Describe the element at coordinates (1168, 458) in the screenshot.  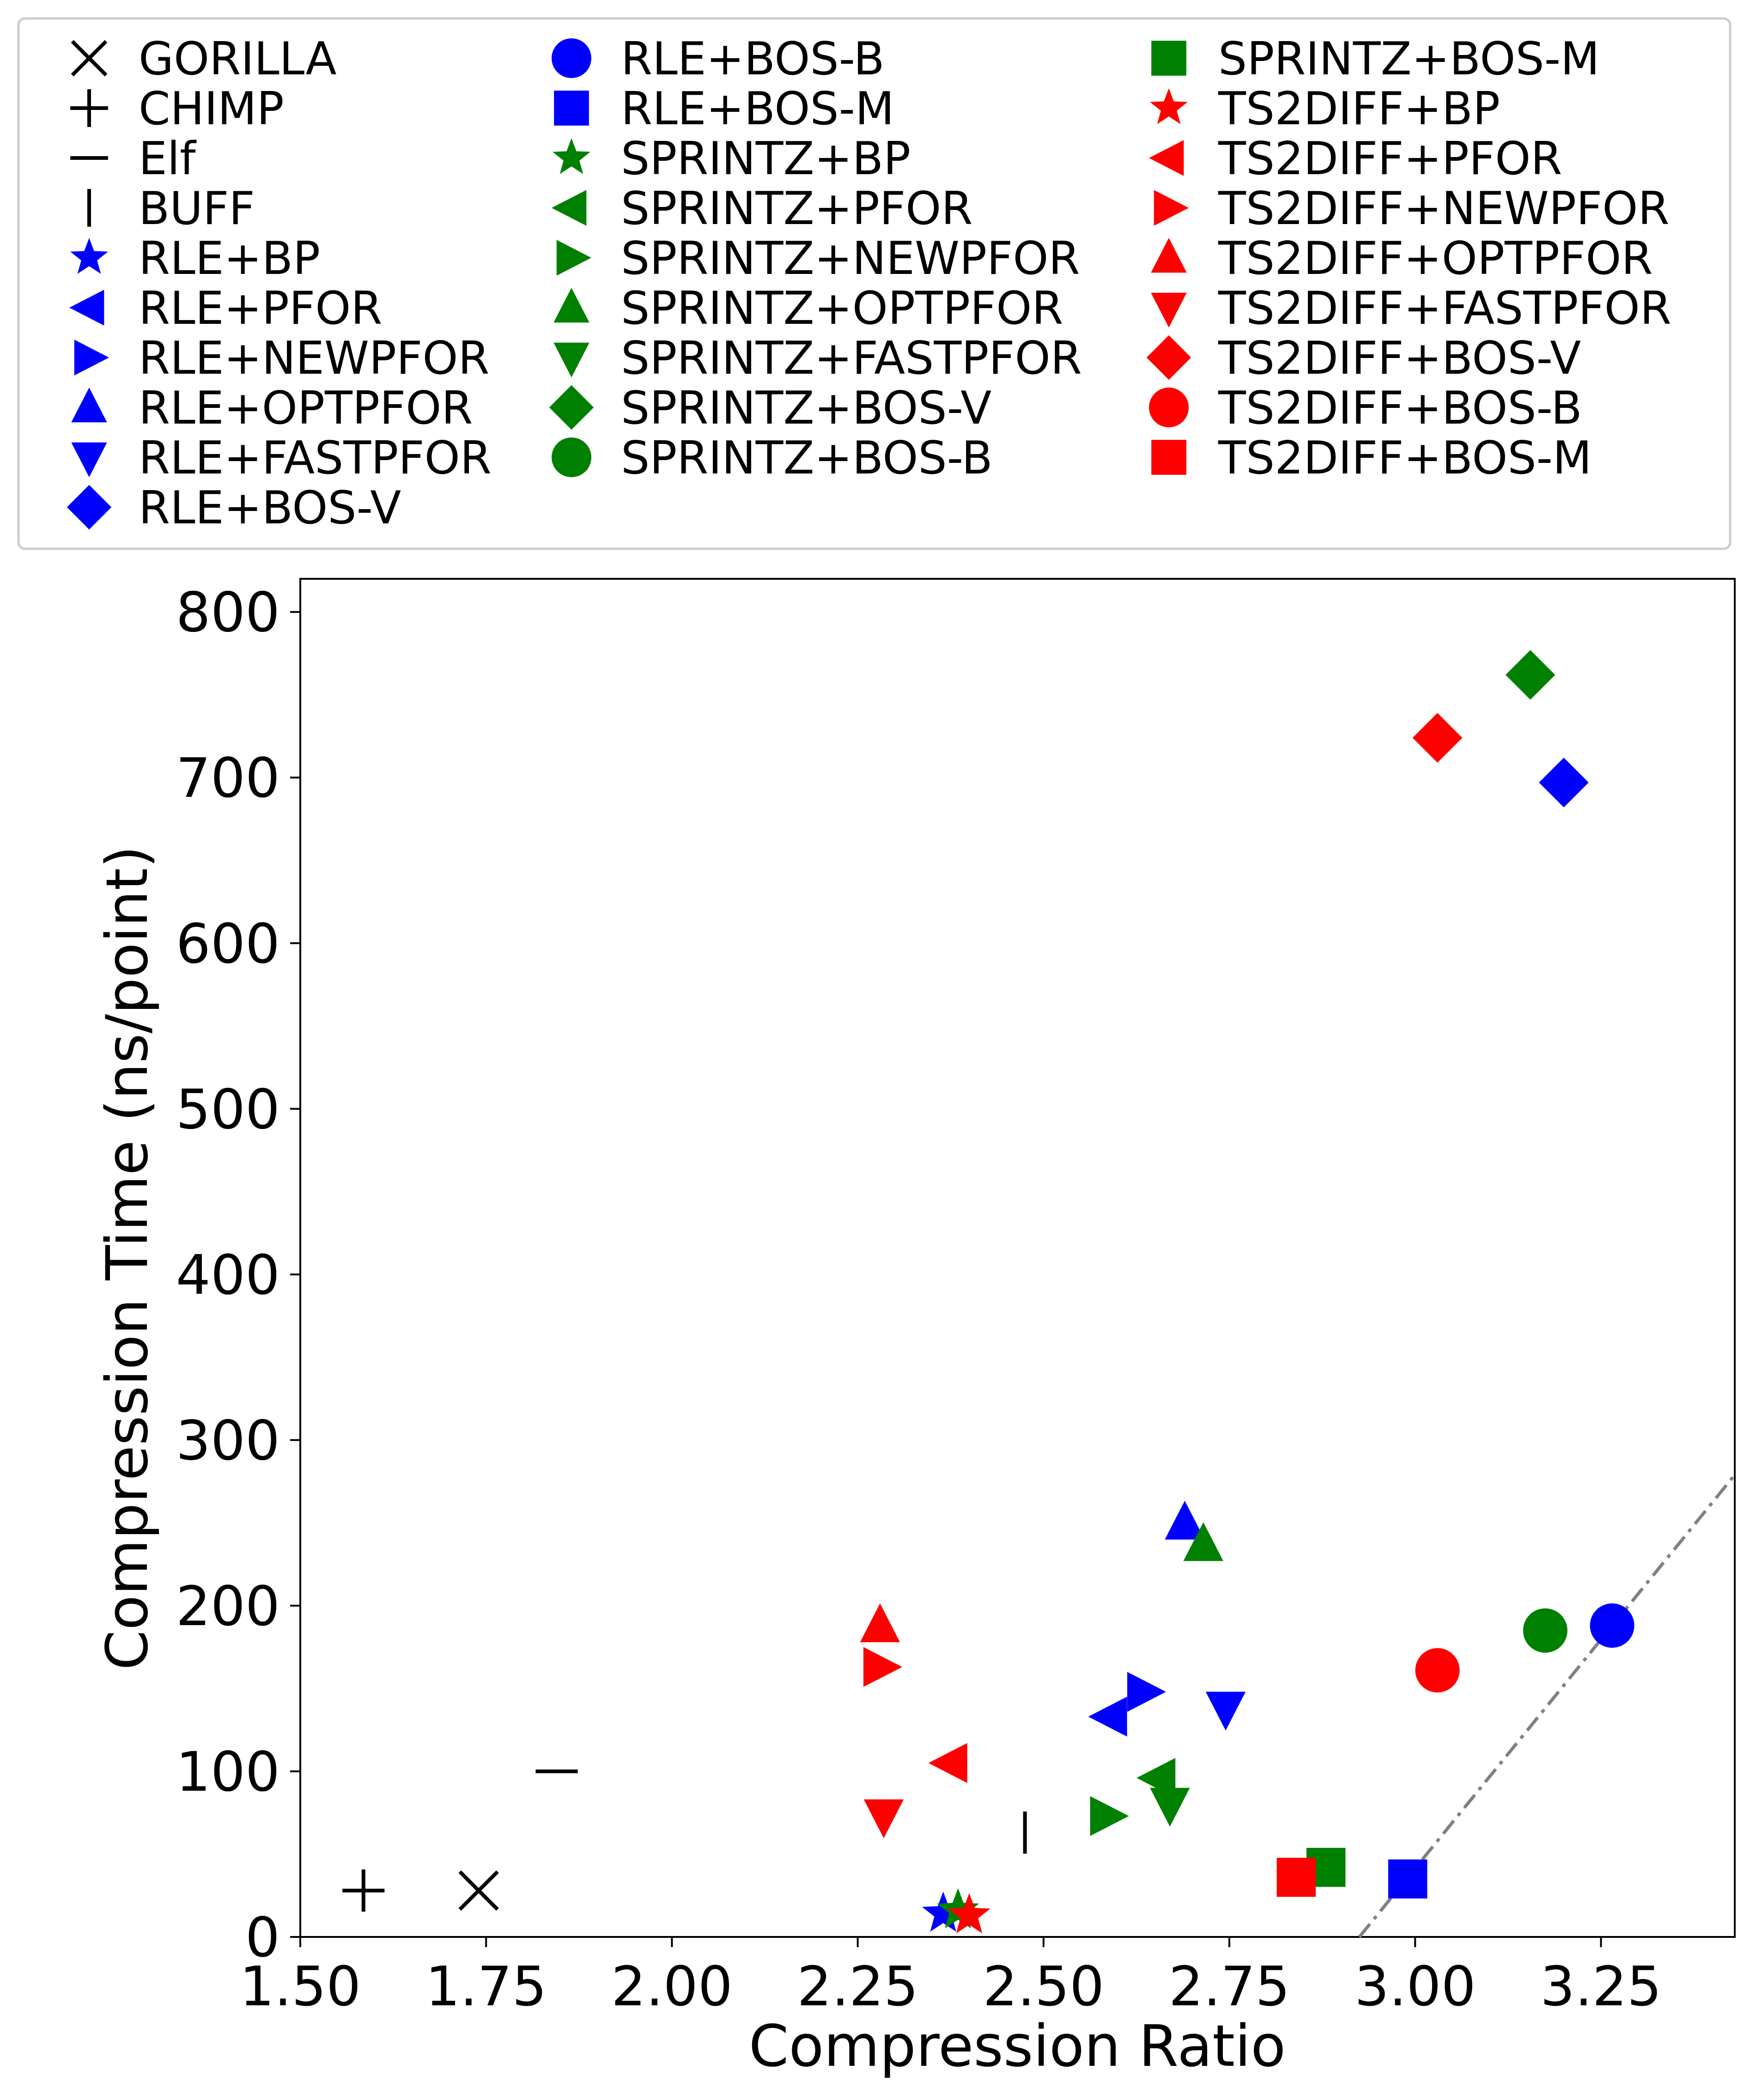
I see `legend-marker-ts2diff-bos-m` at that location.